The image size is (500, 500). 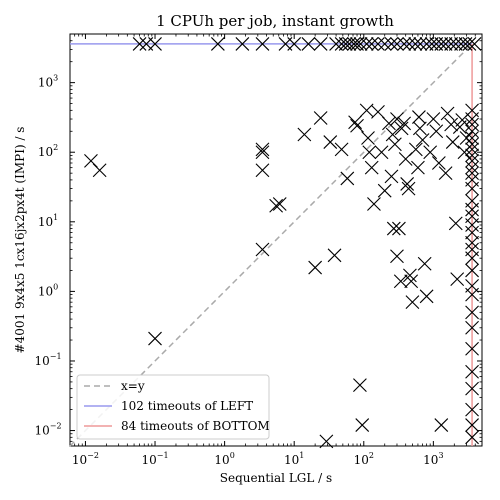 What do you see at coordinates (20, 240) in the screenshot?
I see `y-axis-label: #4001 9x4x5 1cx16jx2px4t (IMPI) / s` at bounding box center [20, 240].